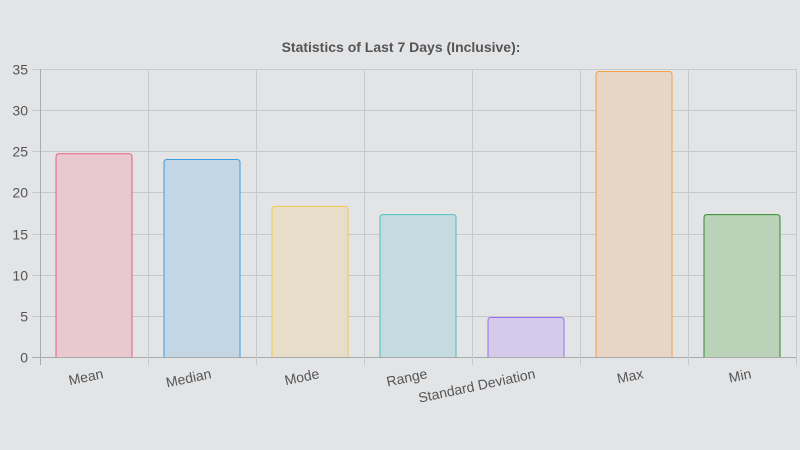  Describe the element at coordinates (401, 47) in the screenshot. I see `chart-title: Statistics of Last 7 Days (Inclusive):` at that location.